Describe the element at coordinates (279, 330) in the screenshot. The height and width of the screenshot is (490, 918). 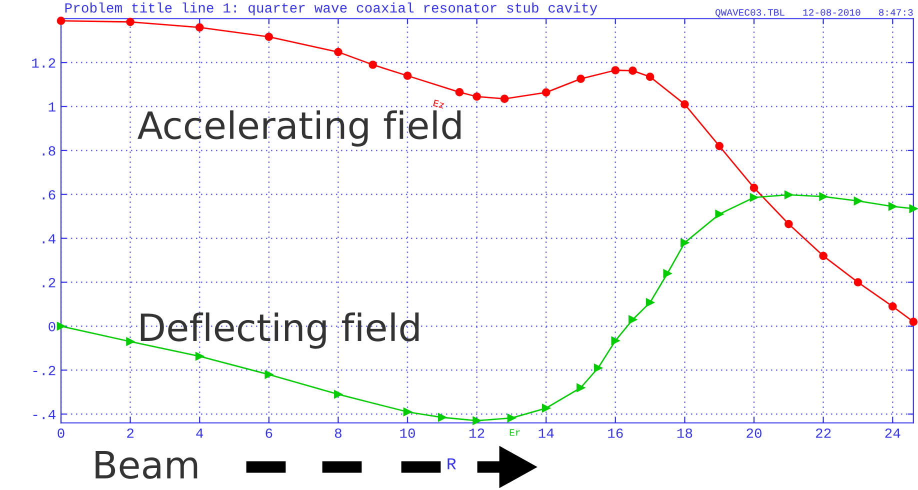
I see `annotation: Deflecting field` at that location.